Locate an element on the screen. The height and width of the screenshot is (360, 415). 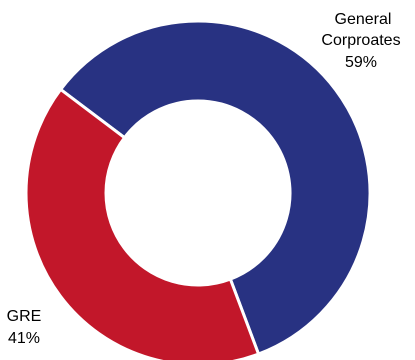
slice-label-general-corporates-line-1: General is located at coordinates (363, 19).